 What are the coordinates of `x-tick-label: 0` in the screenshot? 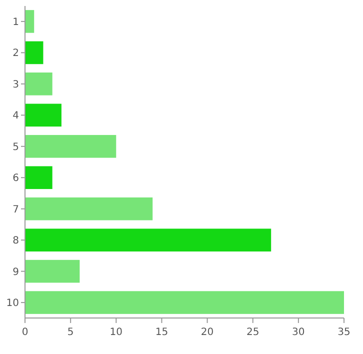 It's located at (25, 332).